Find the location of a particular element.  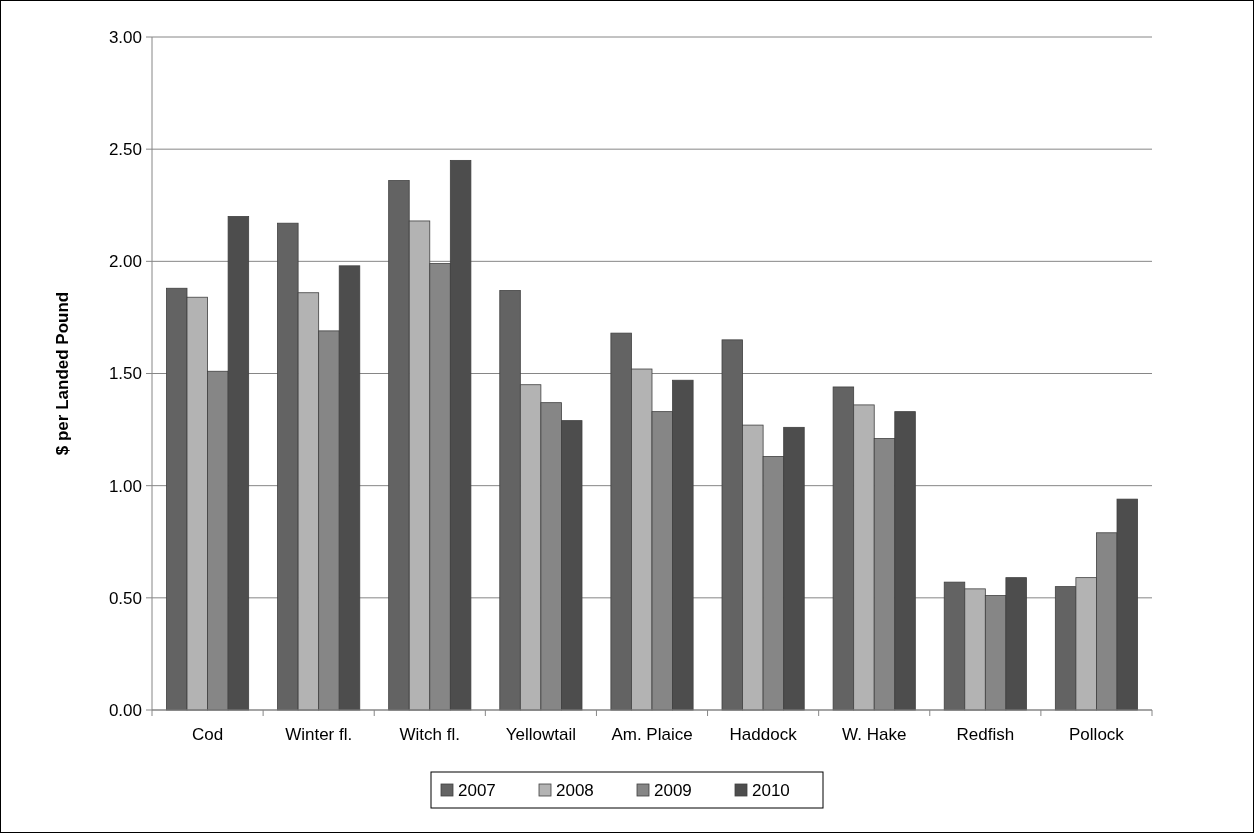

legend-label: 2008 is located at coordinates (575, 790).